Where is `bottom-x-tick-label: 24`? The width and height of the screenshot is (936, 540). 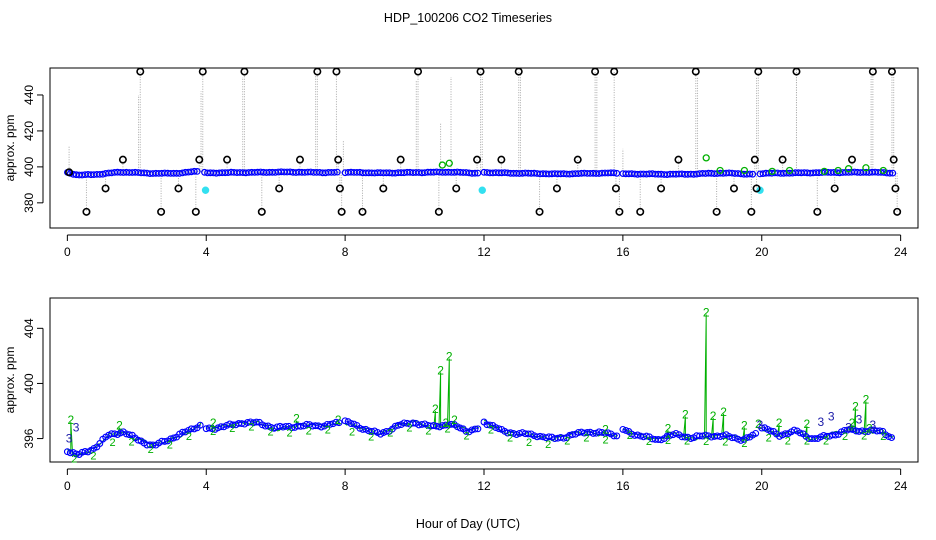
bottom-x-tick-label: 24 is located at coordinates (901, 486).